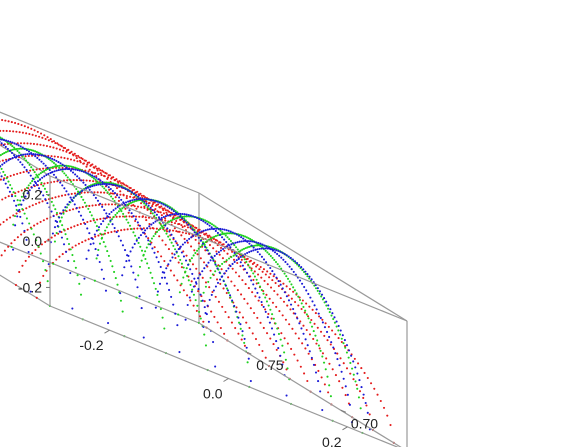 This screenshot has height=447, width=576. What do you see at coordinates (63, 242) in the screenshot?
I see `series-curve` at bounding box center [63, 242].